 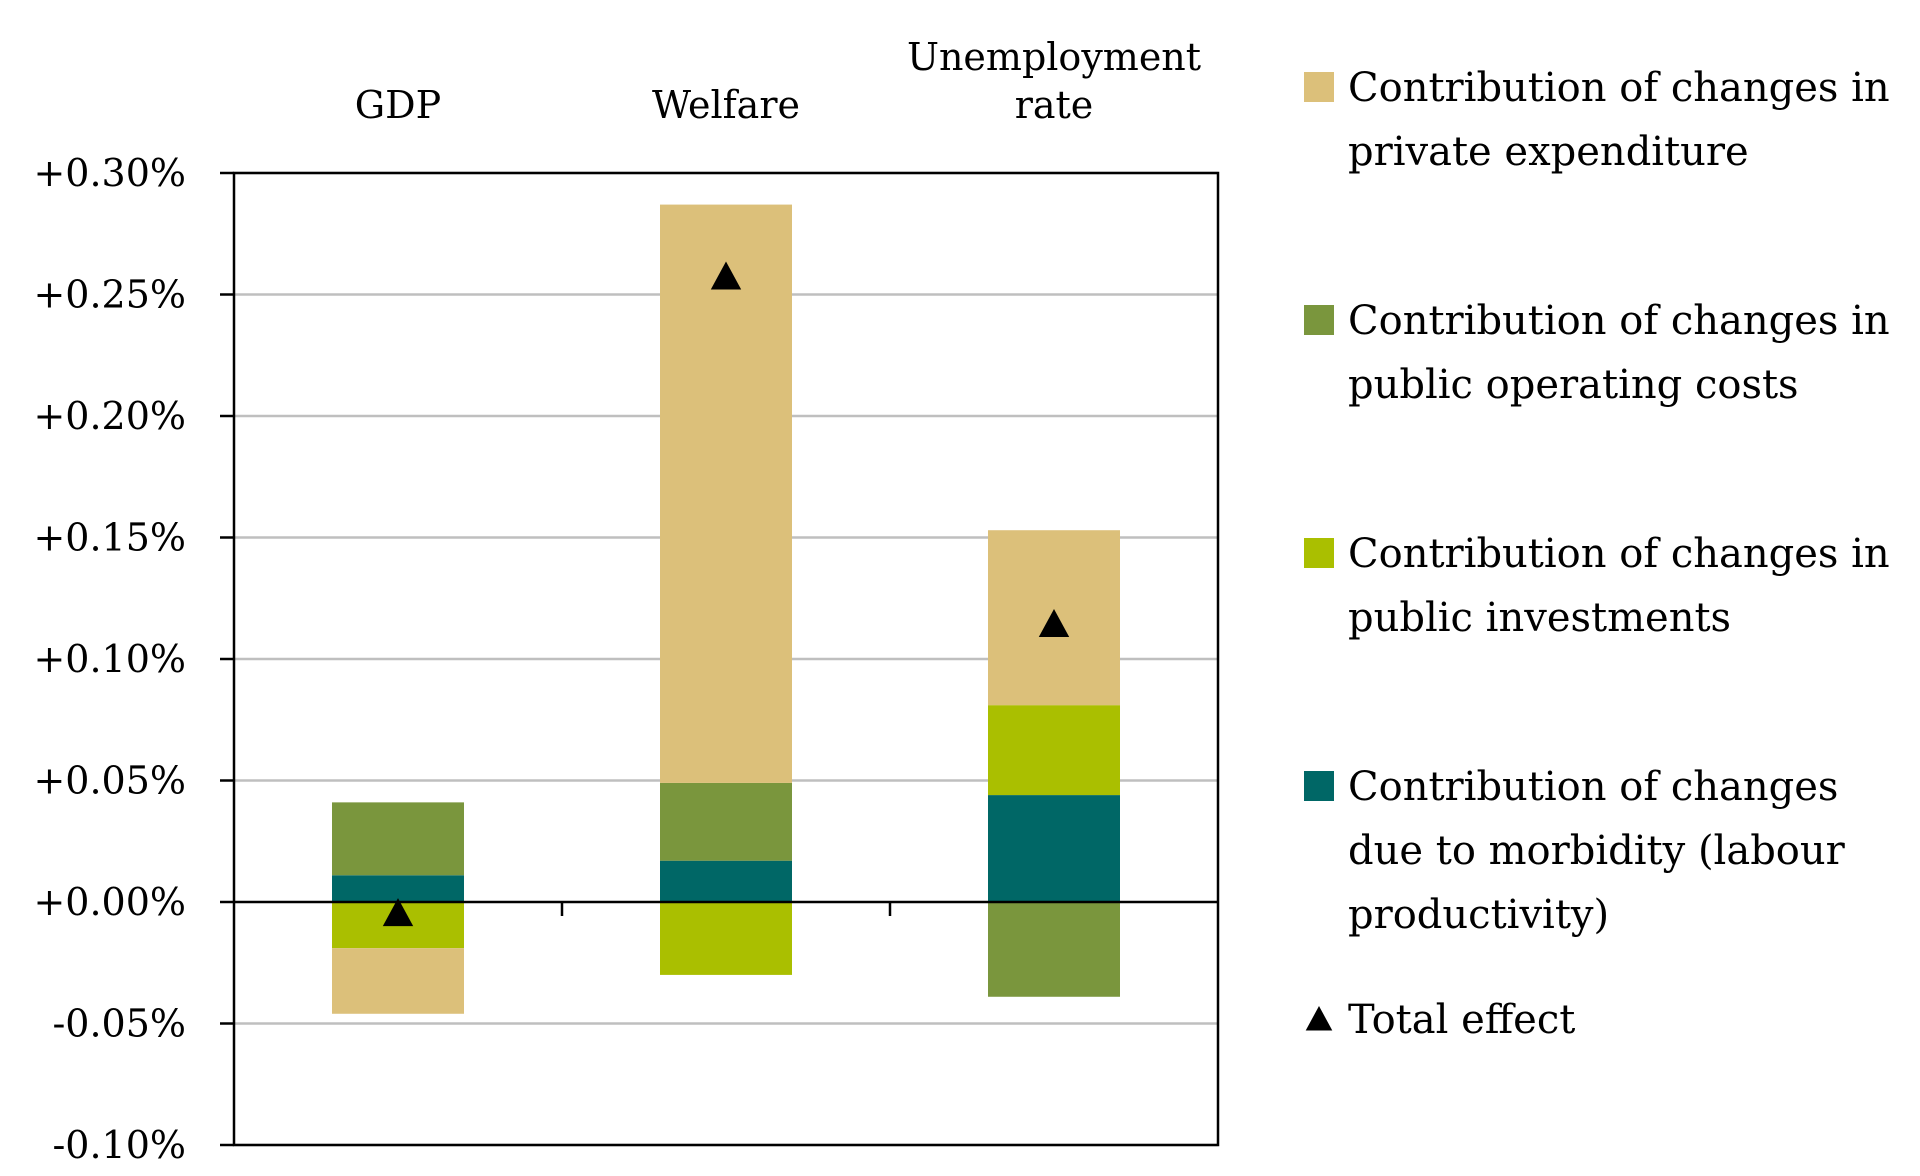 I want to click on y-tick-label-4: +0.10%, so click(x=109, y=659).